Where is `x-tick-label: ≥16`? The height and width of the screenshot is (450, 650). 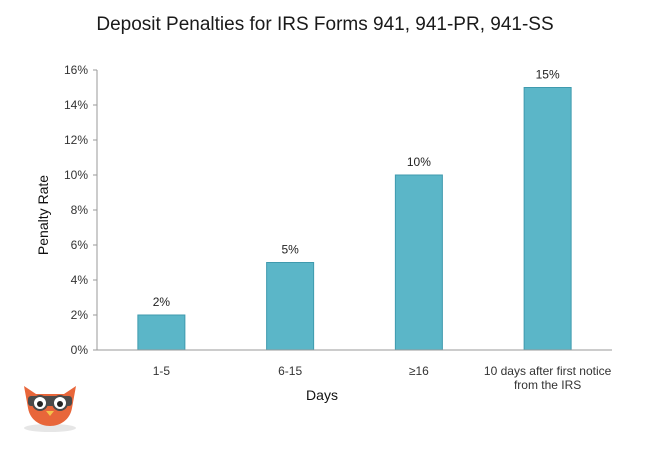 x-tick-label: ≥16 is located at coordinates (419, 371).